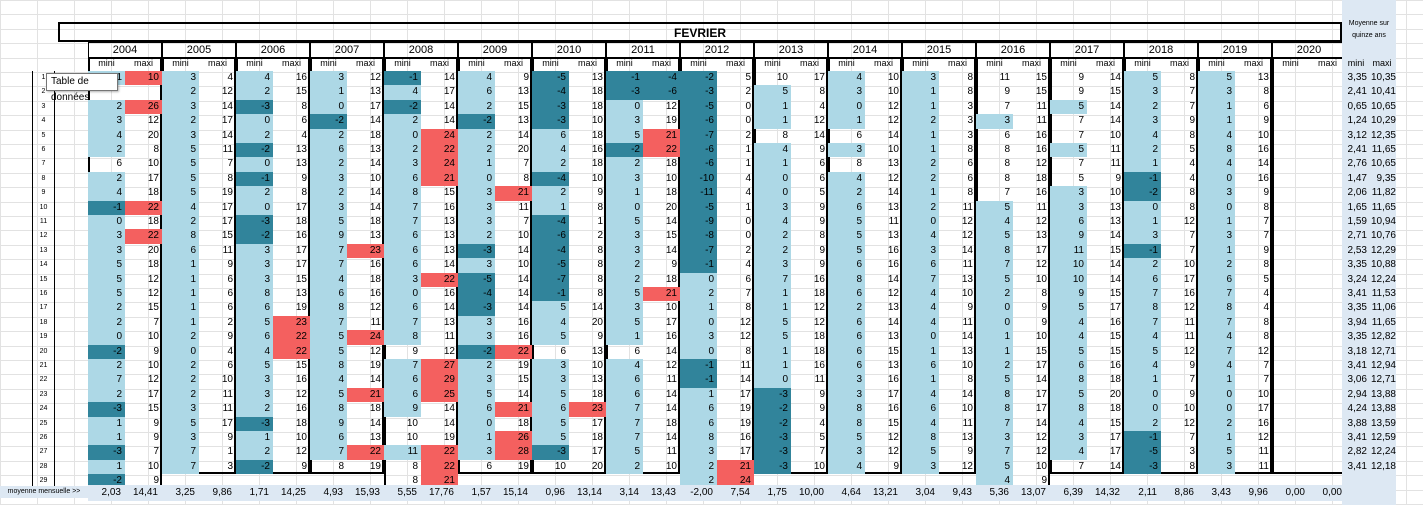 The width and height of the screenshot is (1423, 505). I want to click on avg-maxi: 10,88, so click(1383, 265).